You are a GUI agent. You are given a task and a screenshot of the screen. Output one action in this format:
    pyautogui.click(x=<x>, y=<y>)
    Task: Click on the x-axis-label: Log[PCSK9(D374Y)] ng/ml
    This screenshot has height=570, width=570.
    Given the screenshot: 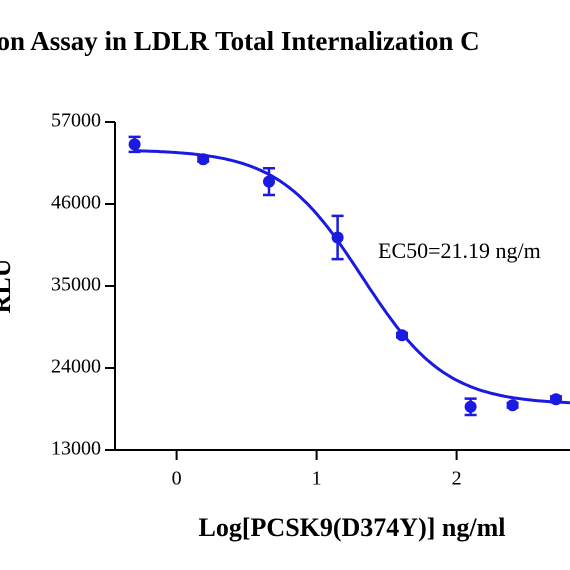 What is the action you would take?
    pyautogui.click(x=352, y=527)
    